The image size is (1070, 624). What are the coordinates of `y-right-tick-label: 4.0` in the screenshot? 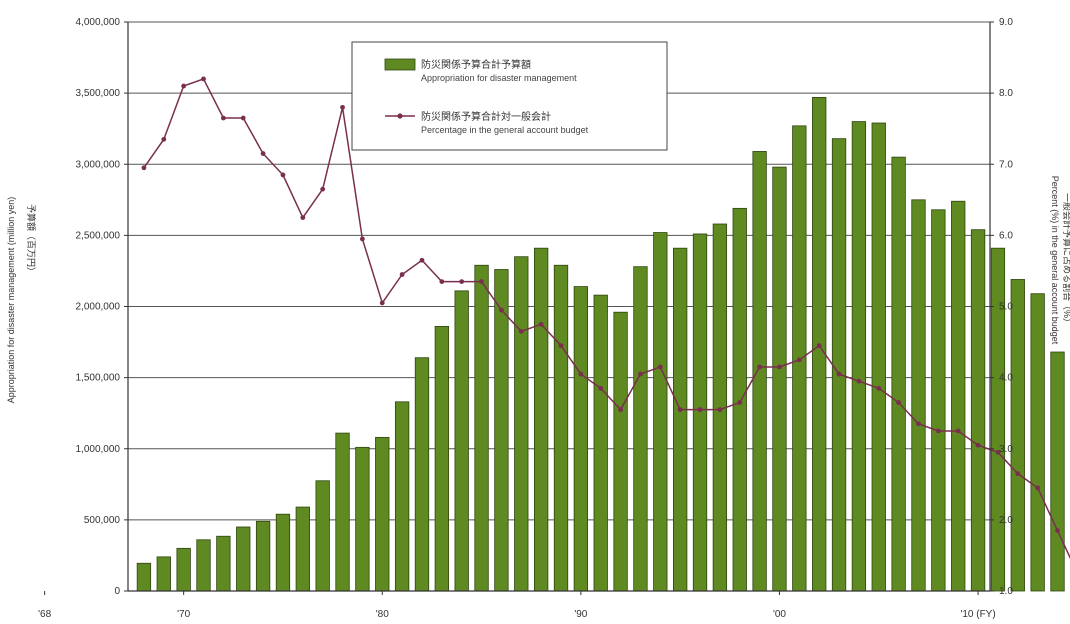 It's located at (1006, 378).